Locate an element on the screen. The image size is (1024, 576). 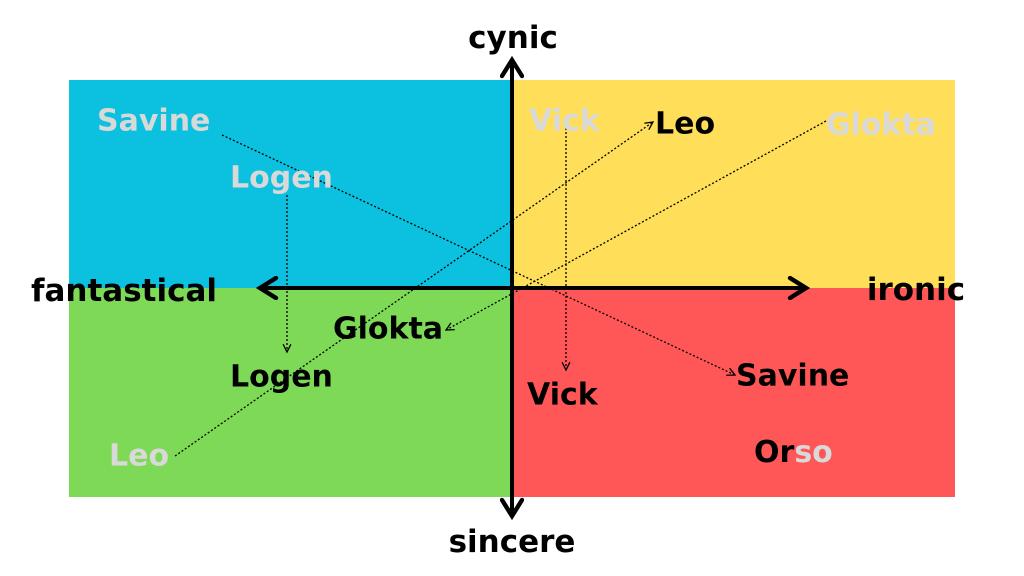
savine-start-label: Savine is located at coordinates (153, 121).